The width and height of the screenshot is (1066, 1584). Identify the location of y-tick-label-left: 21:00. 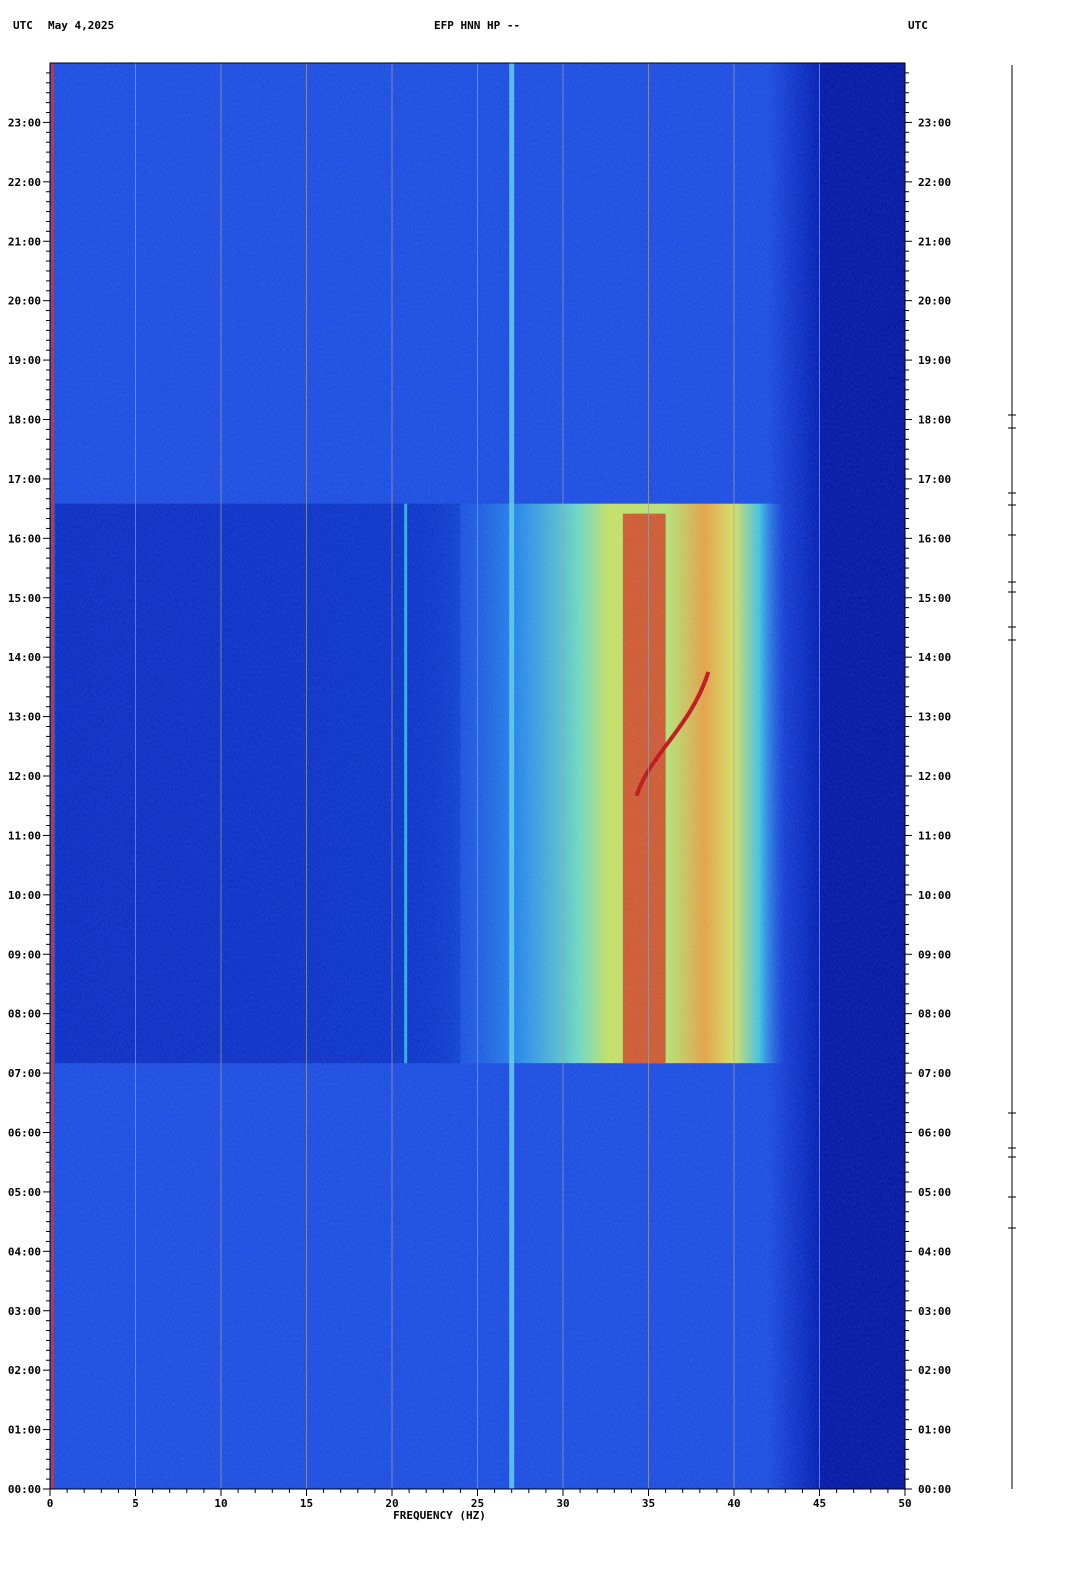
(24, 241).